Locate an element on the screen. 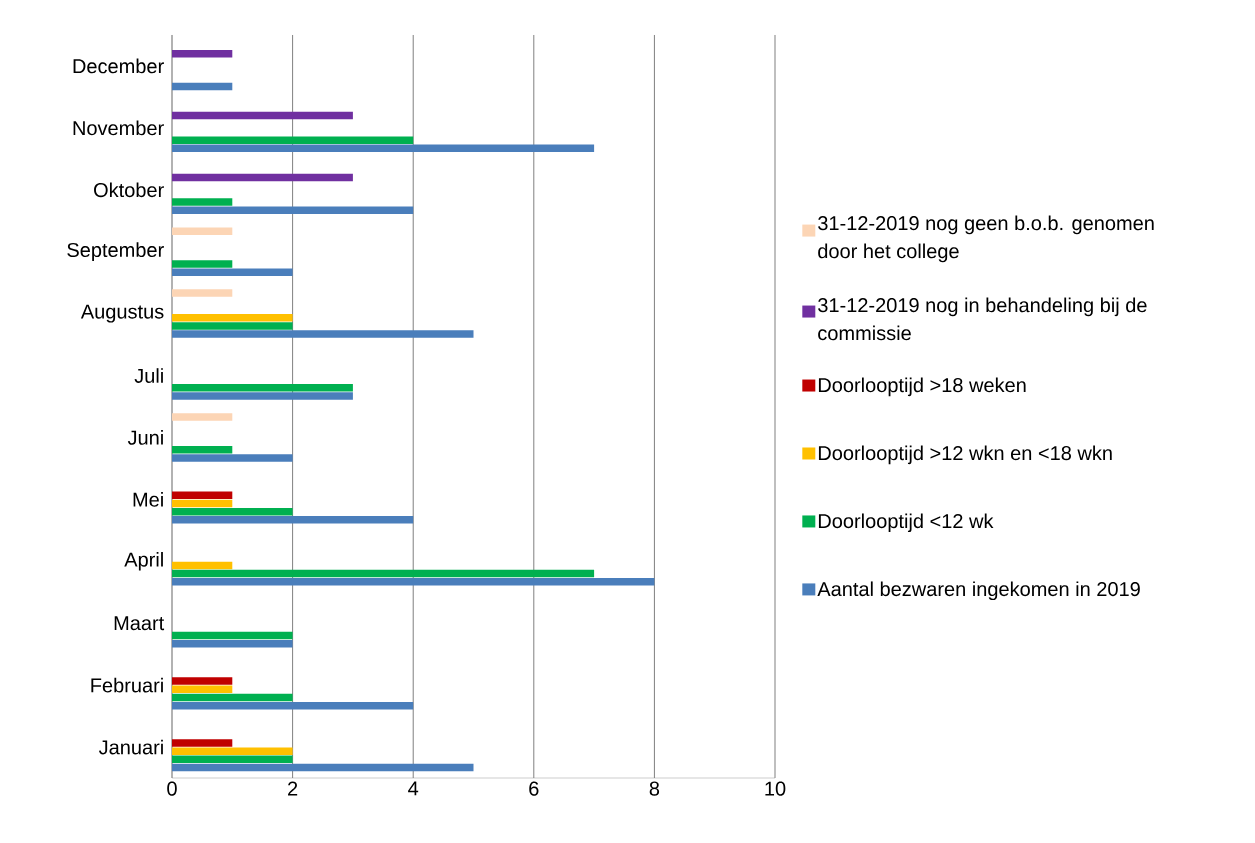 This screenshot has height=843, width=1255. y-tick-label: Juli is located at coordinates (148, 375).